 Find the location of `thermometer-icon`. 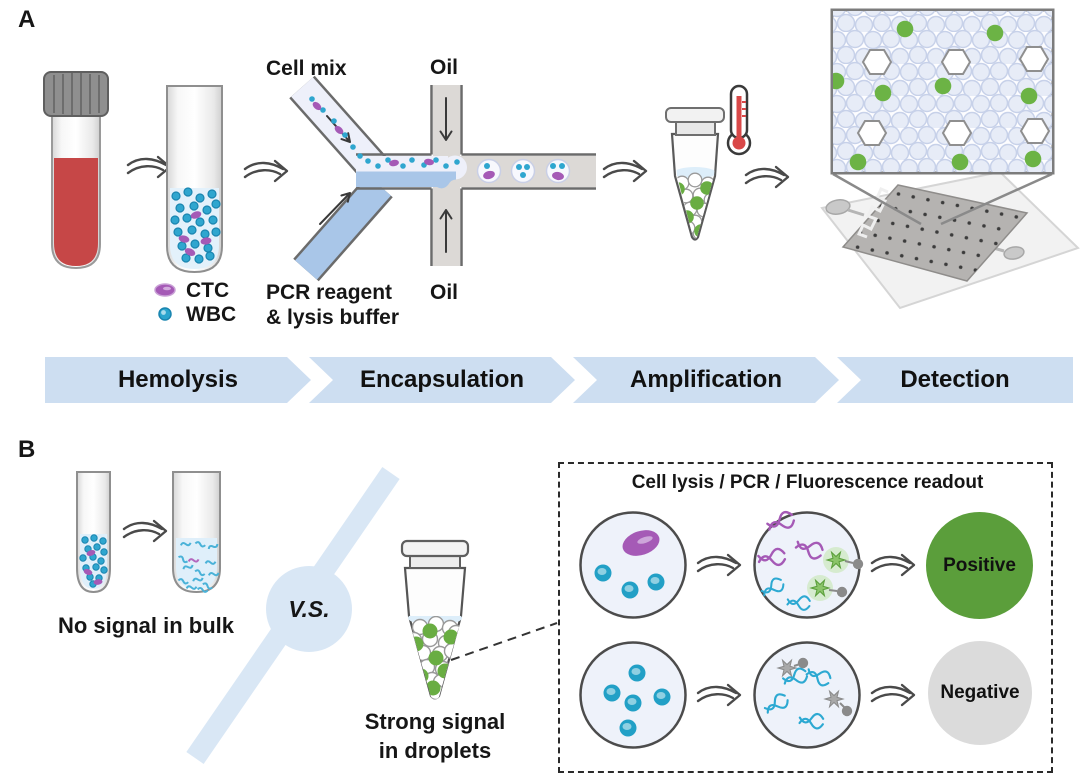

thermometer-icon is located at coordinates (739, 120).